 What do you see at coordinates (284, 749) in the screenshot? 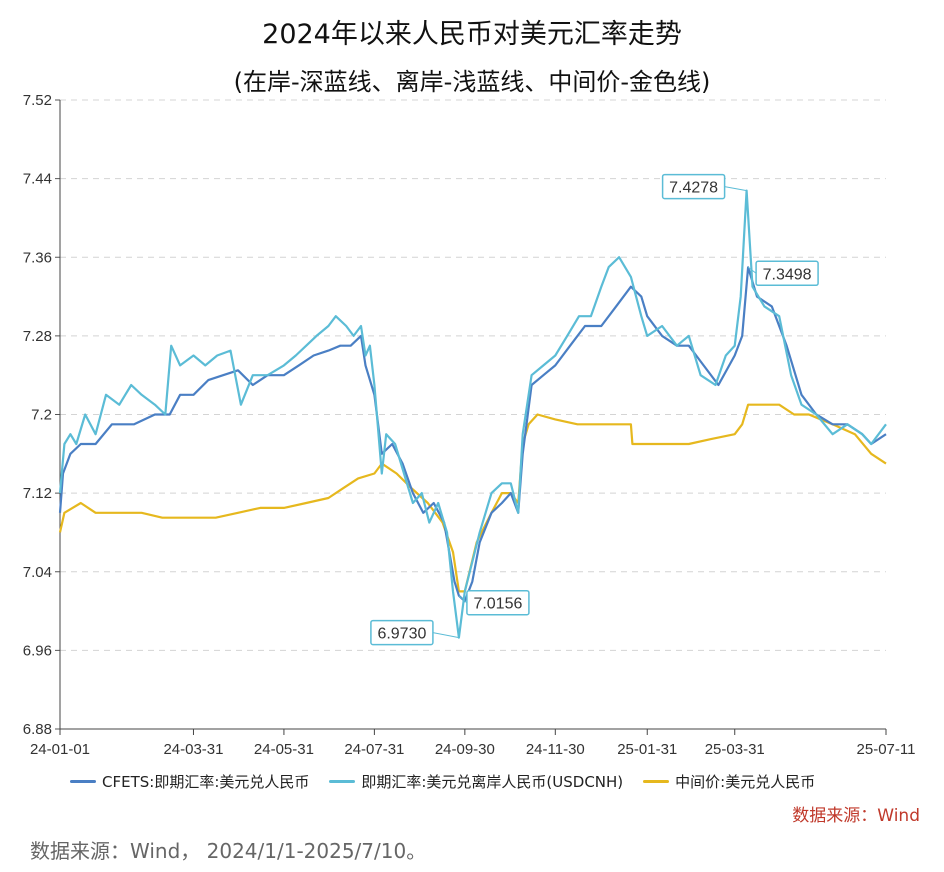
I see `x-tick-label: 24-05-31` at bounding box center [284, 749].